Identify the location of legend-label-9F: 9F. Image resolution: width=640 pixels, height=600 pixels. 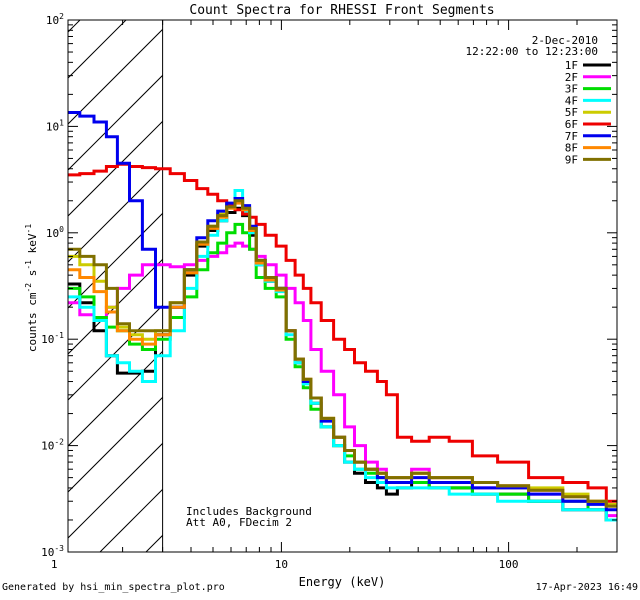
(571, 159).